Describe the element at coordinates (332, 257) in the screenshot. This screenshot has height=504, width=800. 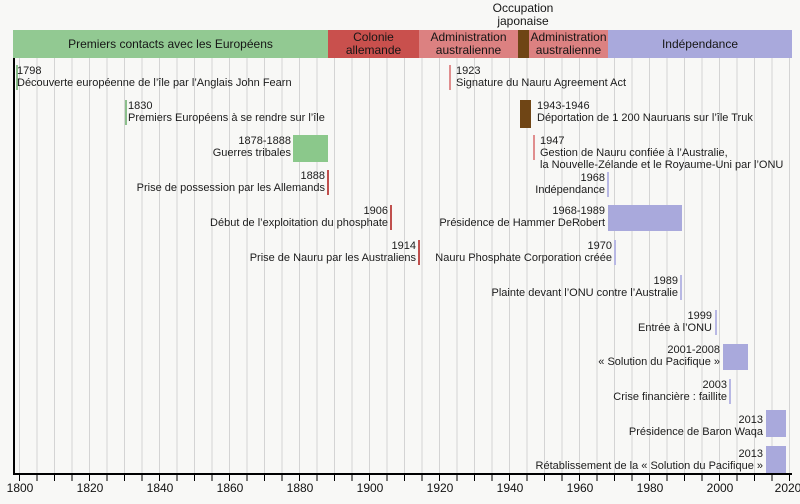
I see `event-description: Prise de Nauru par les Australiens` at that location.